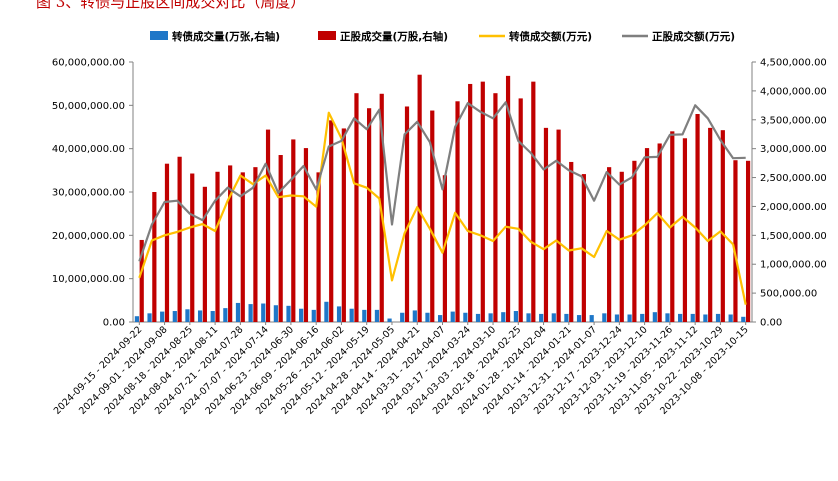  What do you see at coordinates (693, 36) in the screenshot?
I see `legend-label: 正股成交额(万元)` at bounding box center [693, 36].